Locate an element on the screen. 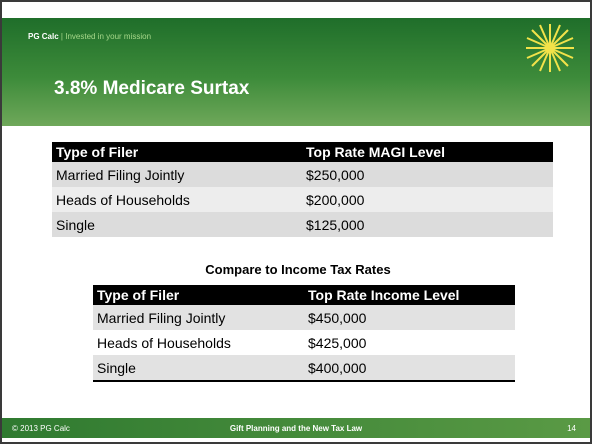 The width and height of the screenshot is (592, 444). table-cell: $125,000 is located at coordinates (335, 224).